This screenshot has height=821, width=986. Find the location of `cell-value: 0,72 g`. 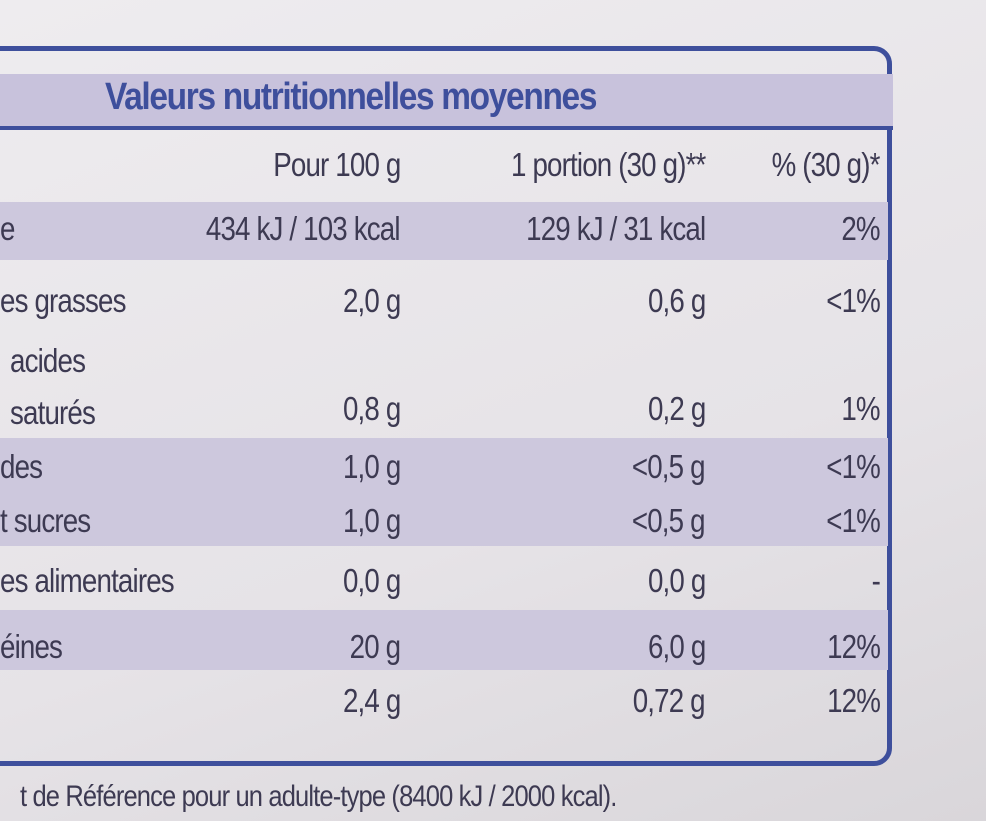

cell-value: 0,72 g is located at coordinates (669, 700).